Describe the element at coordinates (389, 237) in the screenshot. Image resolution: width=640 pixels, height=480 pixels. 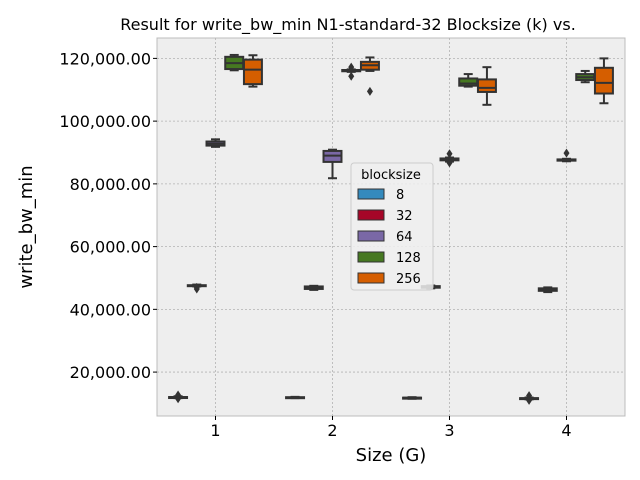
I see `legend-items: 8 32 64 128 256` at that location.